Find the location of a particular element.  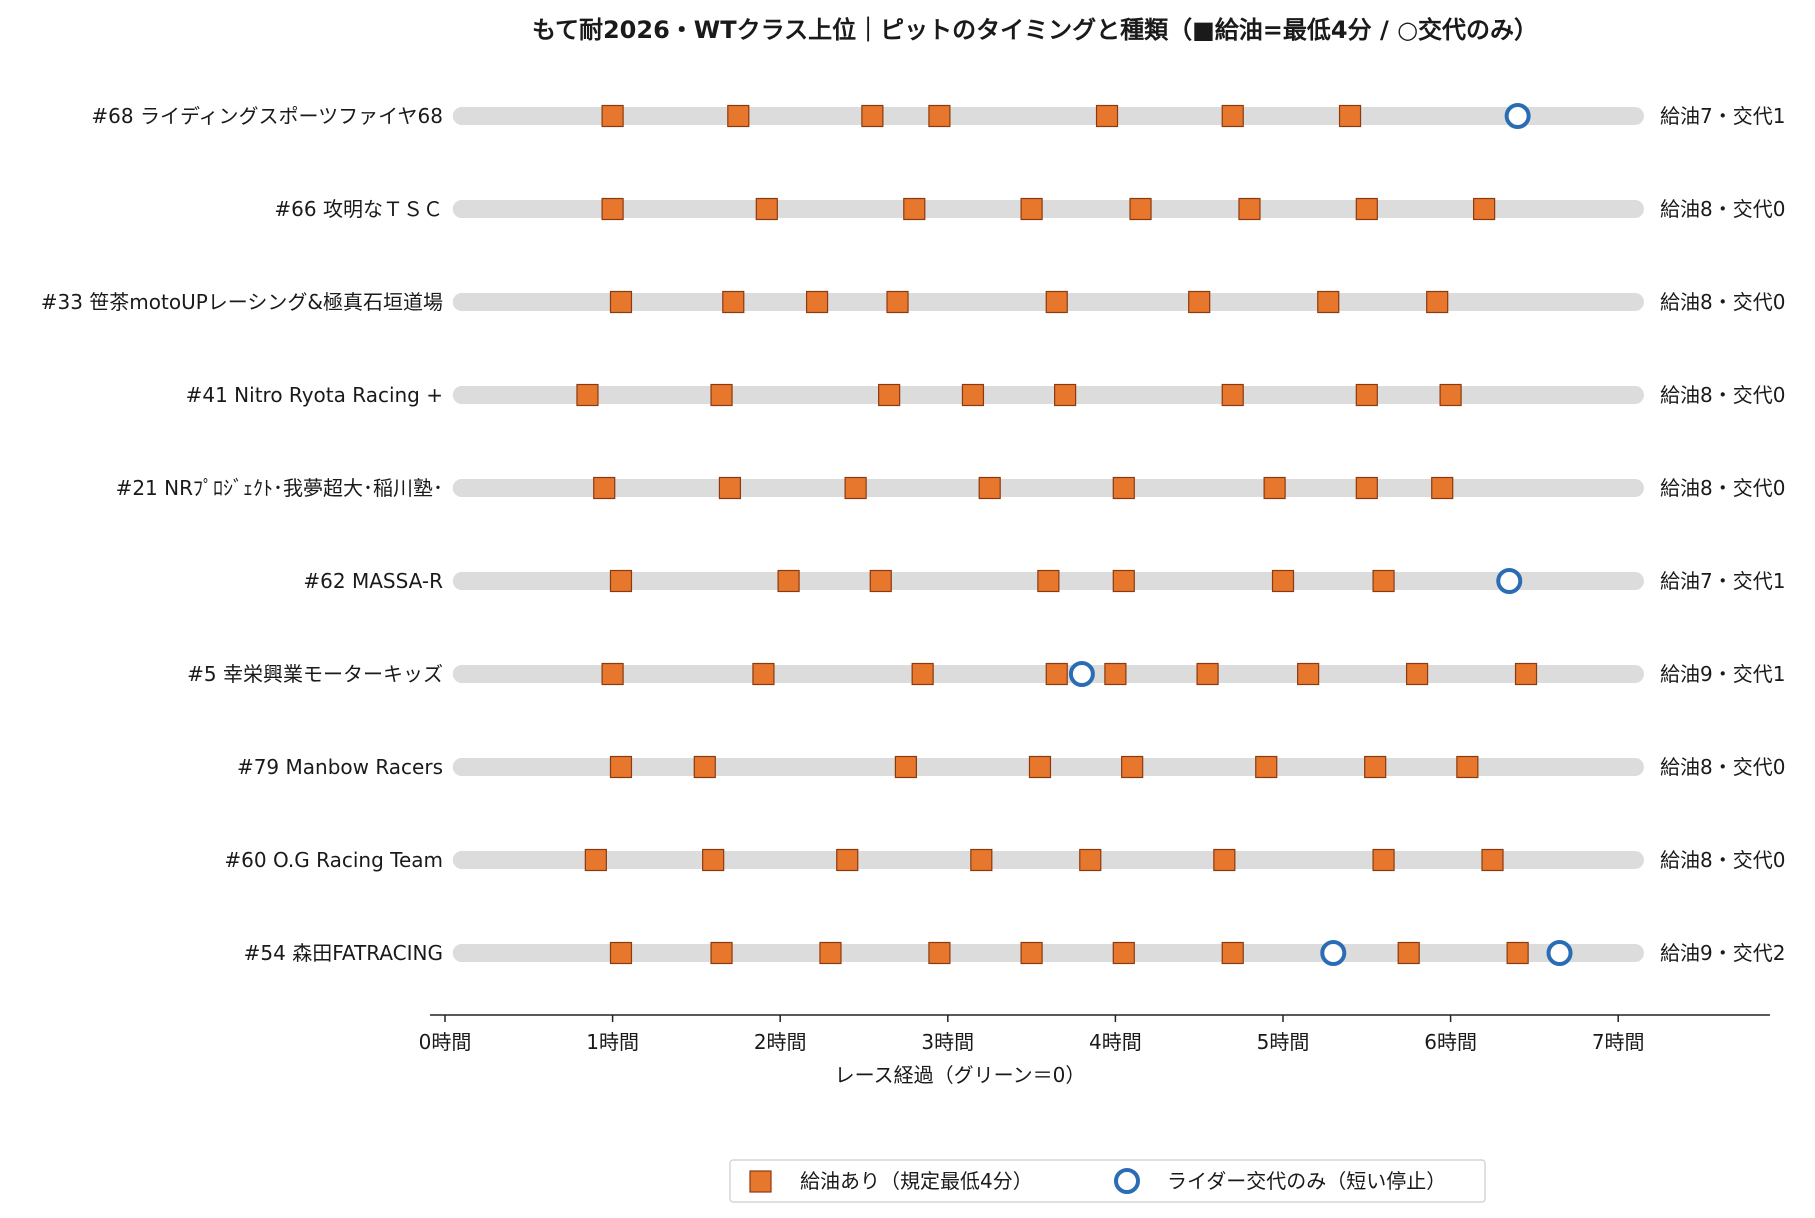

team-row: #21 NRﾌﾟﾛｼﾞｪｸﾄ･我夢超大･稲川塾･ 給油8・交代0 is located at coordinates (951, 488).